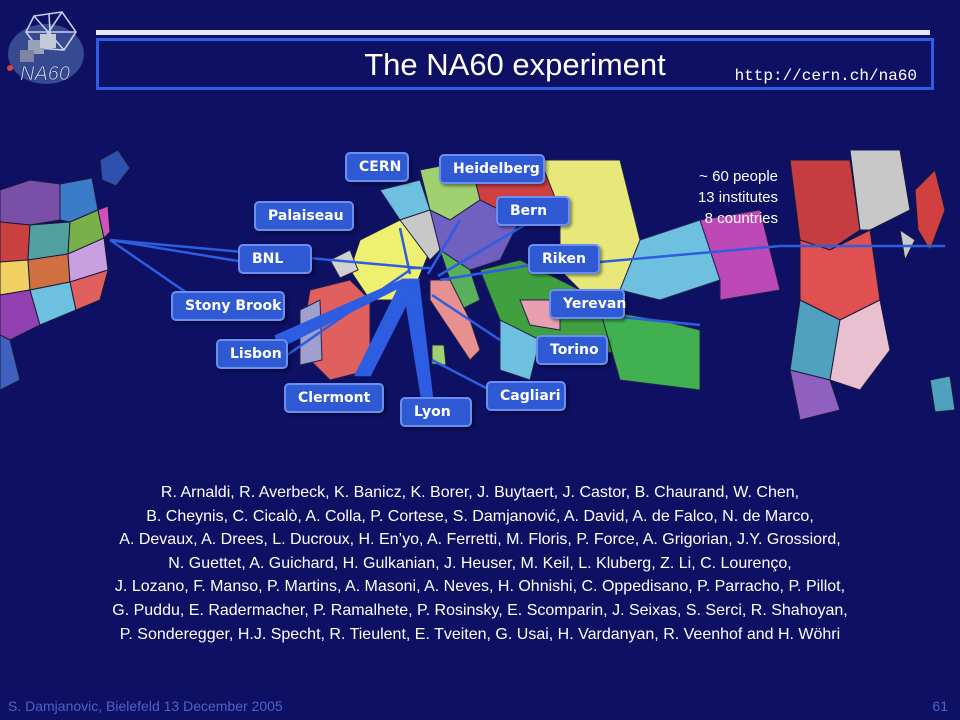  I want to click on slide-title: The NA60 experiment, so click(515, 64).